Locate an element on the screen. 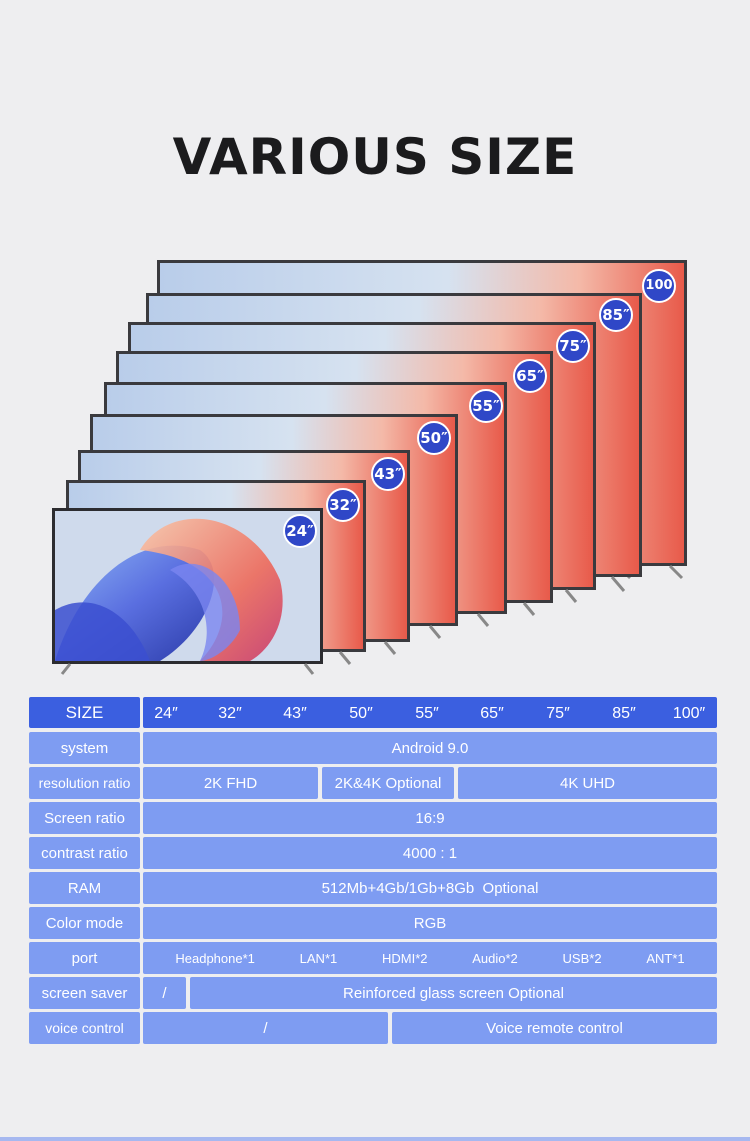  port-lan: LAN*1 is located at coordinates (318, 958).